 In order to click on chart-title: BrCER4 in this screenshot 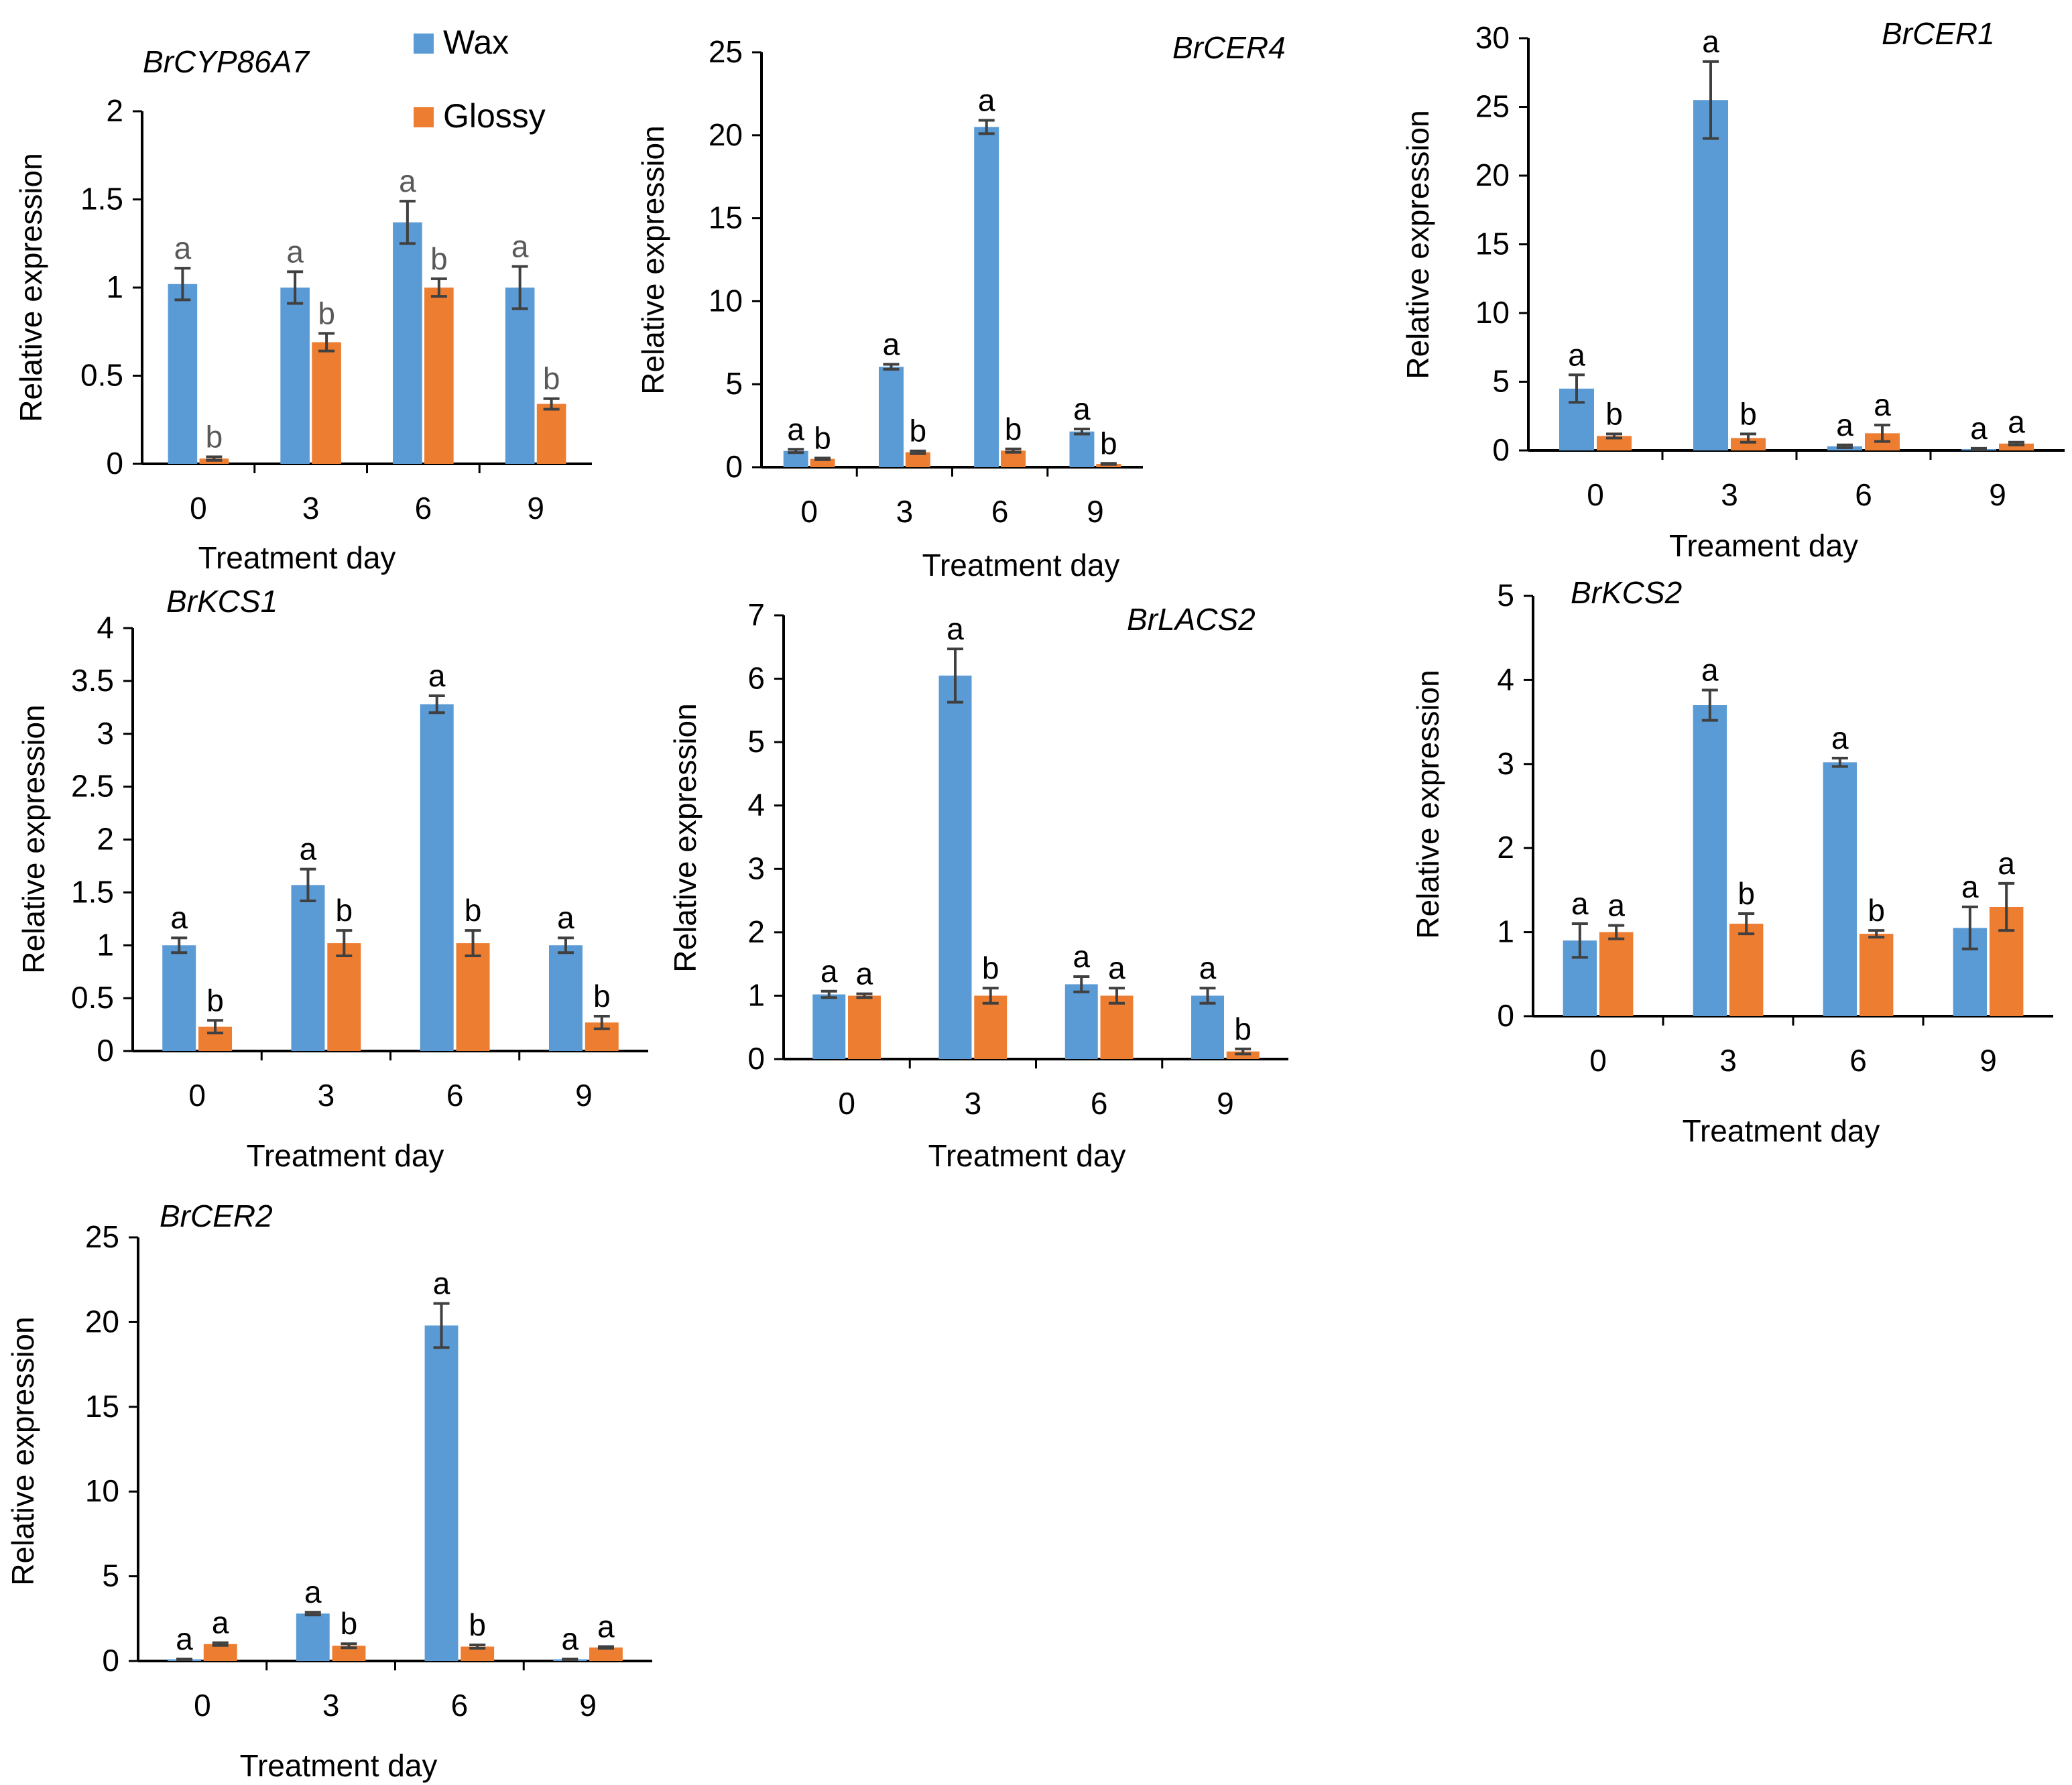, I will do `click(1229, 48)`.